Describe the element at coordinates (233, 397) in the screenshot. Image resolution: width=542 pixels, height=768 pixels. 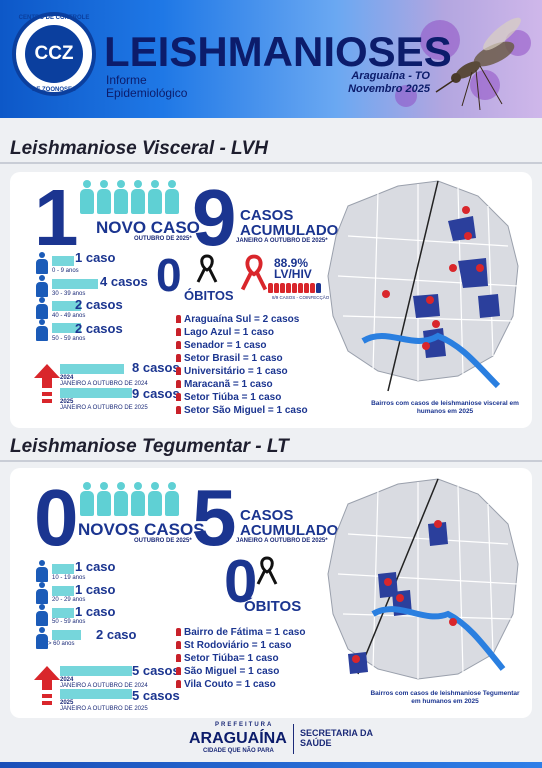
I see `neighborhood-label: Setor Tiúba = 1 caso` at that location.